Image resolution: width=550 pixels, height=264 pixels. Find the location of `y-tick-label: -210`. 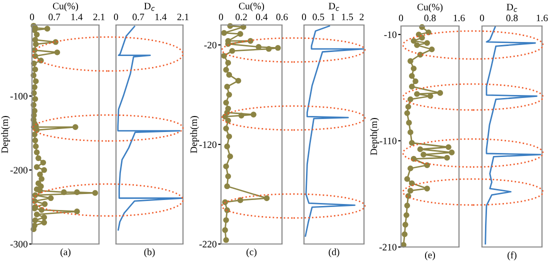

y-tick-label: -210 is located at coordinates (387, 247).